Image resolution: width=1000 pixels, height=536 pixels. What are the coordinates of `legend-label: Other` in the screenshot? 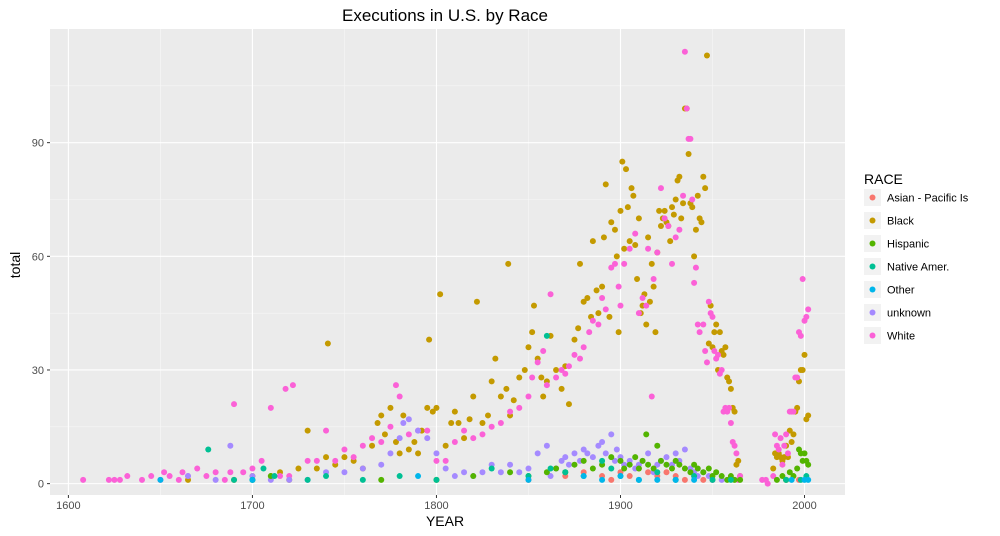 It's located at (901, 291).